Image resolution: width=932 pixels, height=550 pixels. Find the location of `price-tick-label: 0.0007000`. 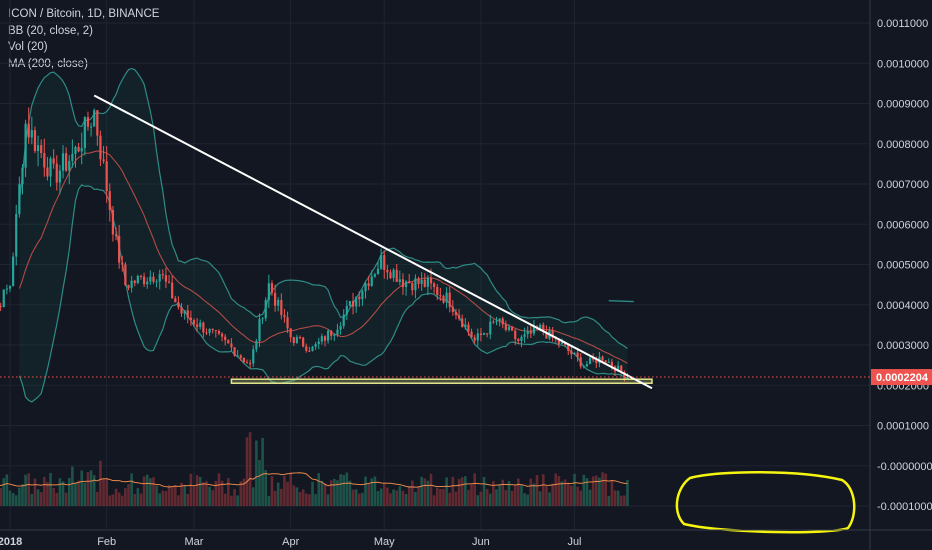

price-tick-label: 0.0007000 is located at coordinates (903, 185).